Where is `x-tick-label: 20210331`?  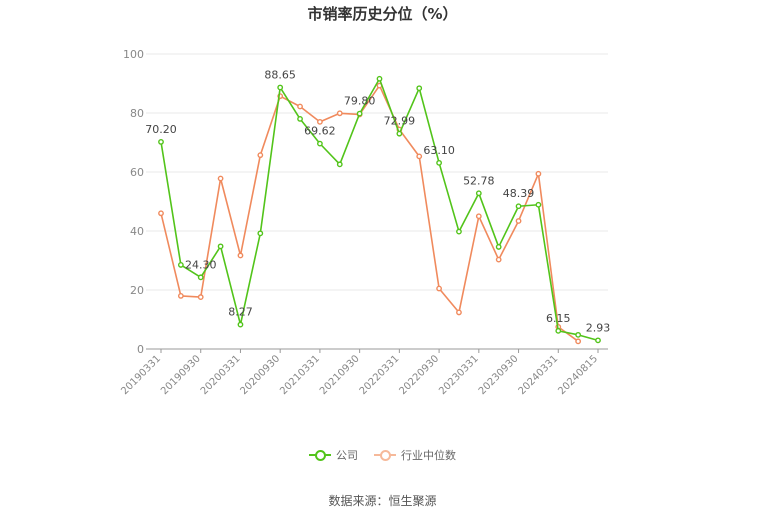
x-tick-label: 20210331 is located at coordinates (300, 375).